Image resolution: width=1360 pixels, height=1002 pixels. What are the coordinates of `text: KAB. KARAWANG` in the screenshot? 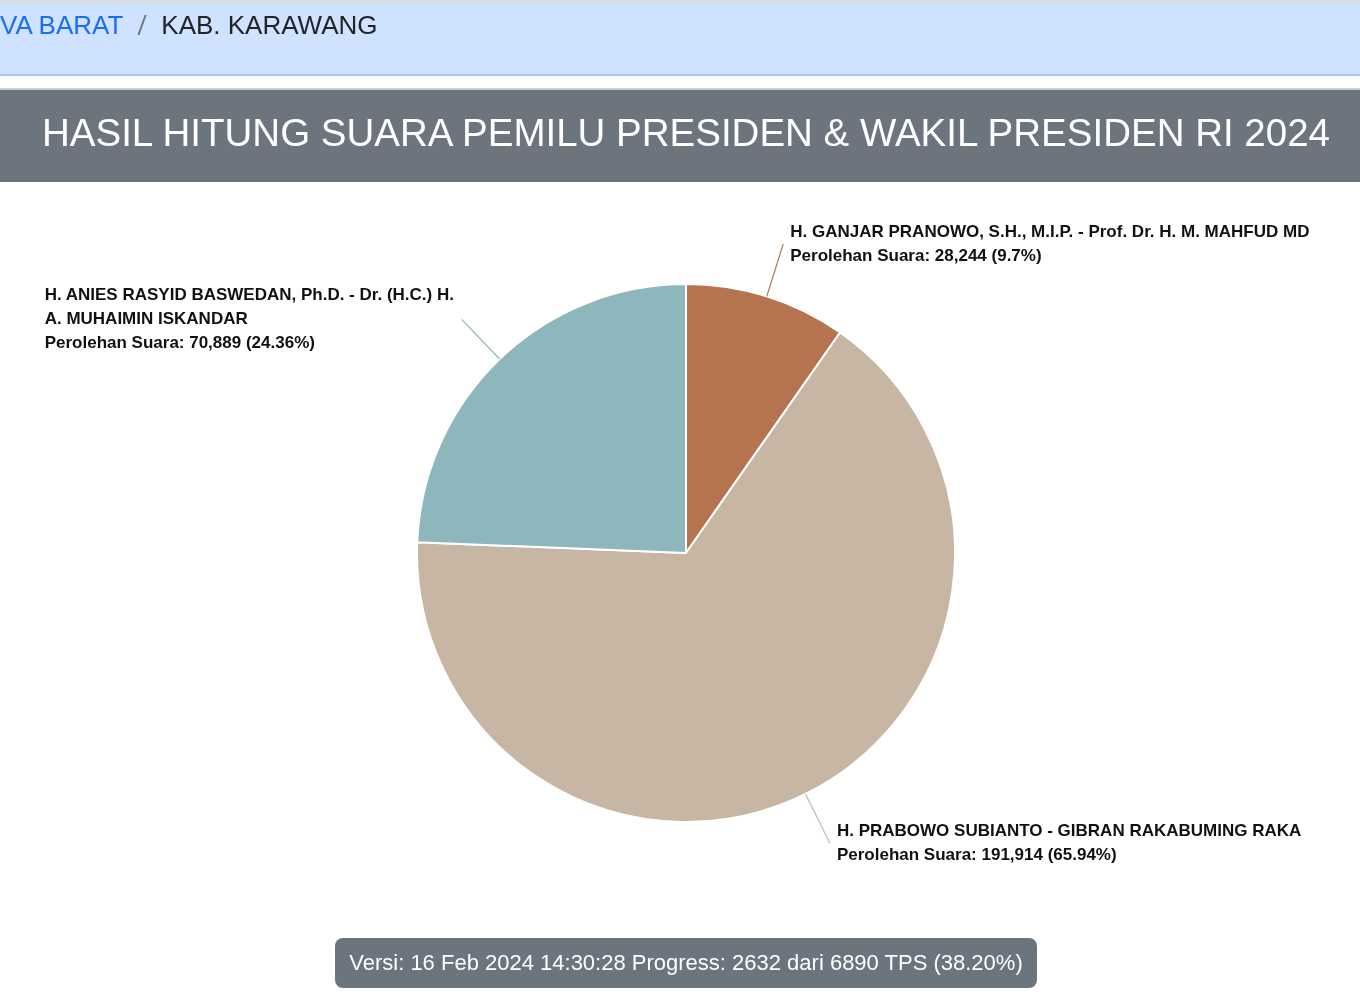 It's located at (269, 25).